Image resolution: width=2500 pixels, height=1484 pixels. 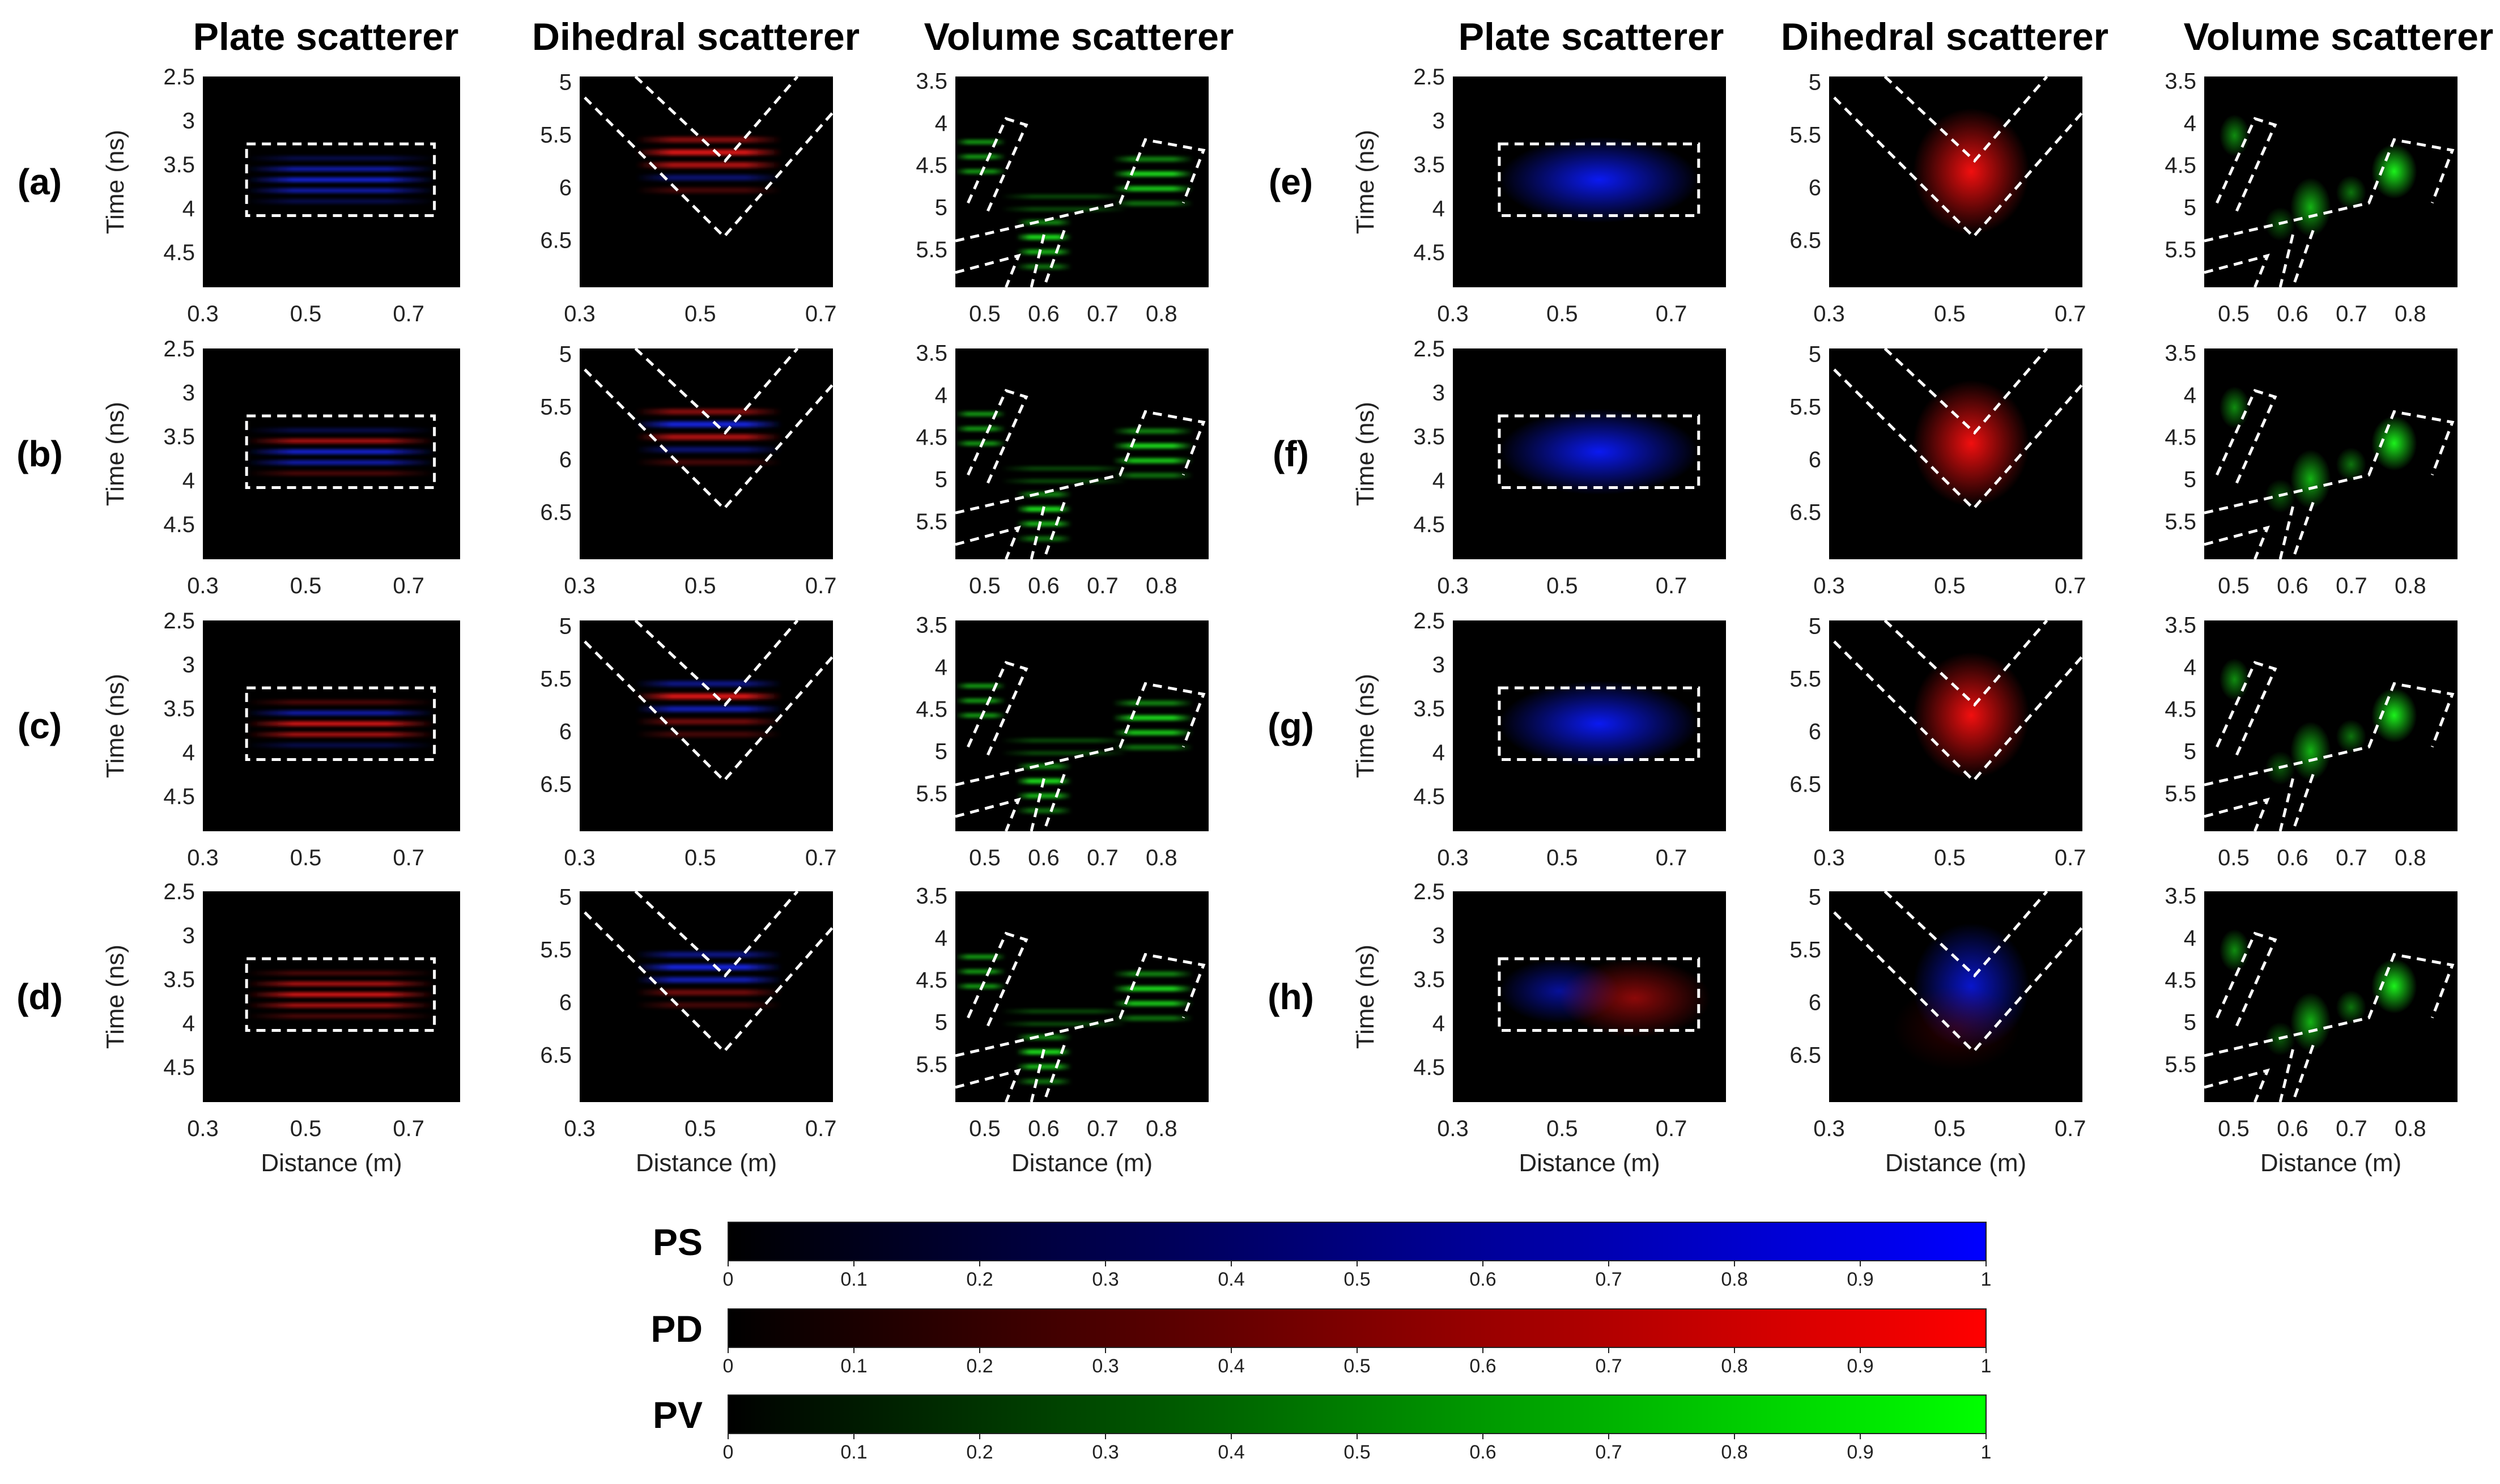 I want to click on colorbar-tick-label: 0.7, so click(x=1608, y=1279).